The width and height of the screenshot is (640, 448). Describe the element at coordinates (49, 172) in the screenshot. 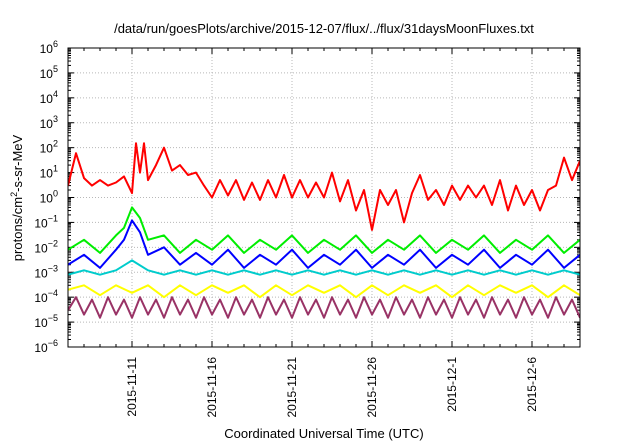

I see `y-tick-label: 10¹` at that location.